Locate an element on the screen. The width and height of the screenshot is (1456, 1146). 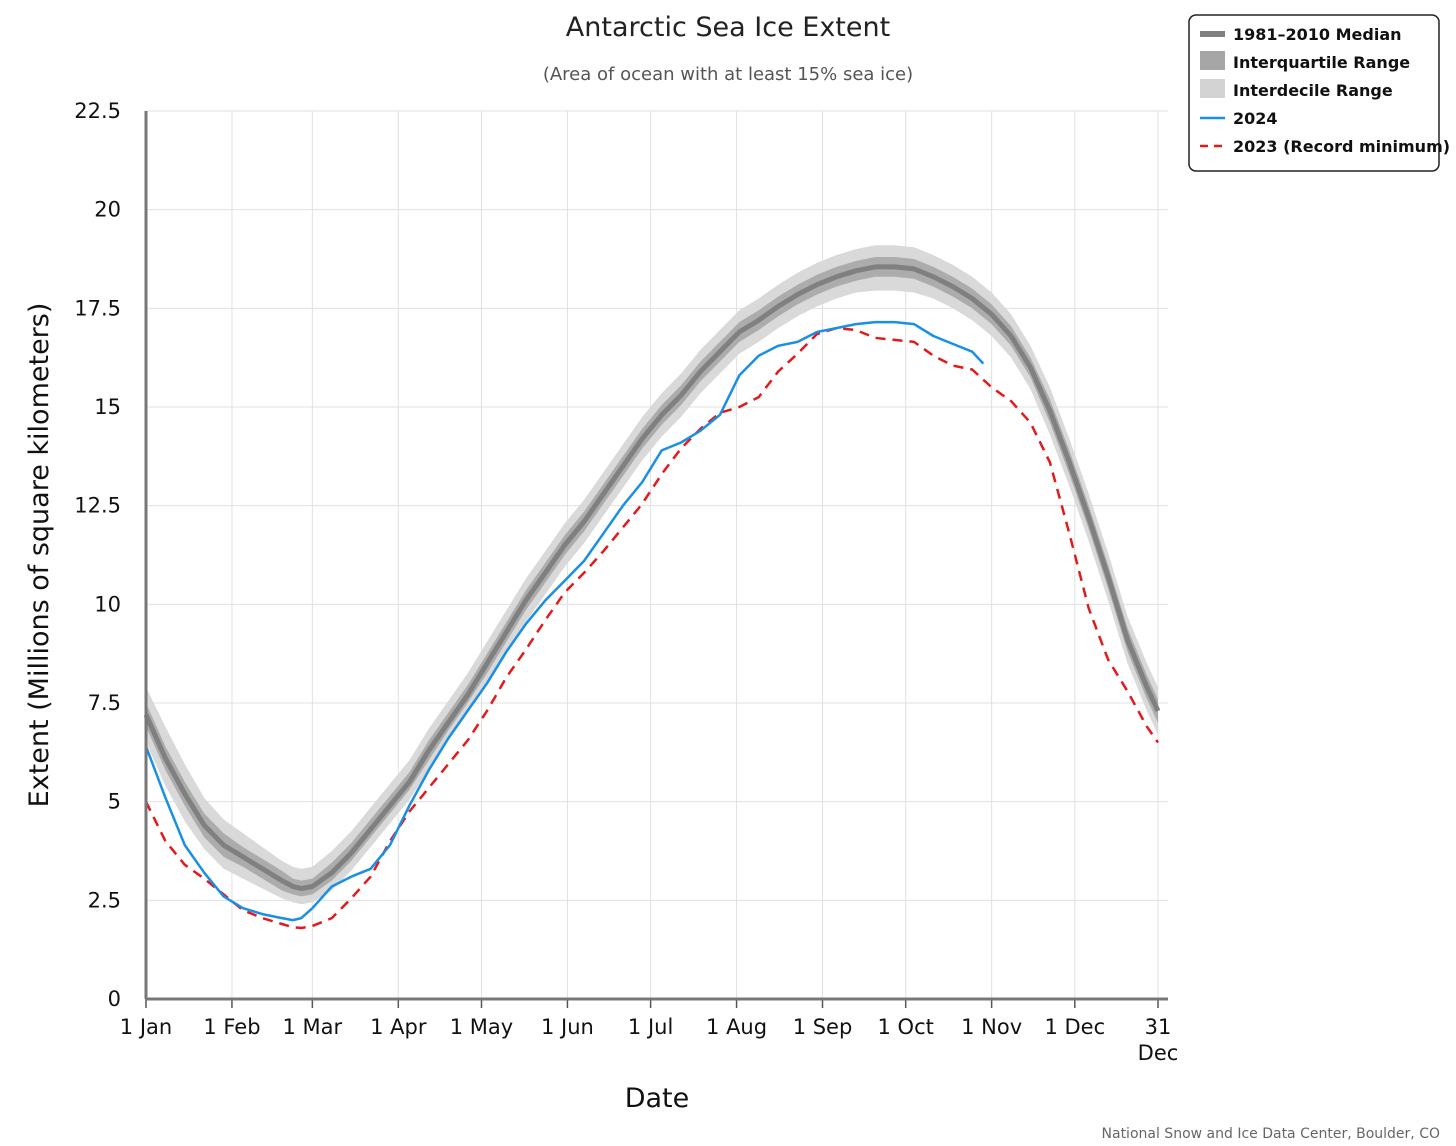
x-tick-label: 1 Apr is located at coordinates (398, 1027).